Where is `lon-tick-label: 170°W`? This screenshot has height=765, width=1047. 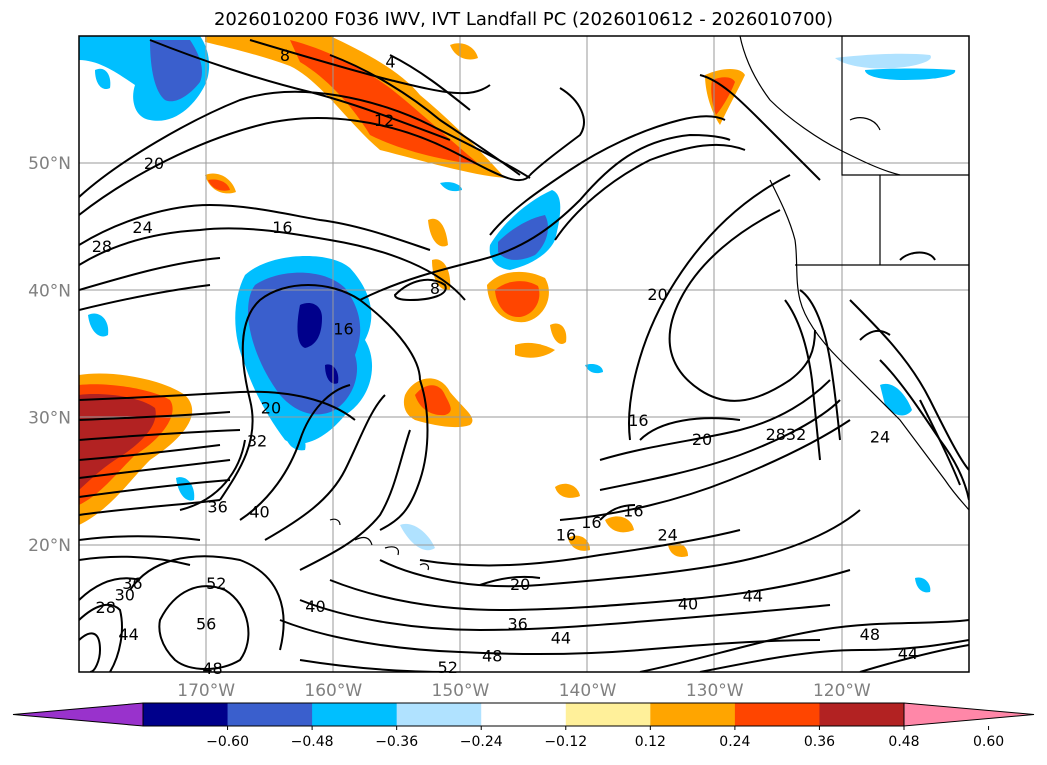 lon-tick-label: 170°W is located at coordinates (206, 691).